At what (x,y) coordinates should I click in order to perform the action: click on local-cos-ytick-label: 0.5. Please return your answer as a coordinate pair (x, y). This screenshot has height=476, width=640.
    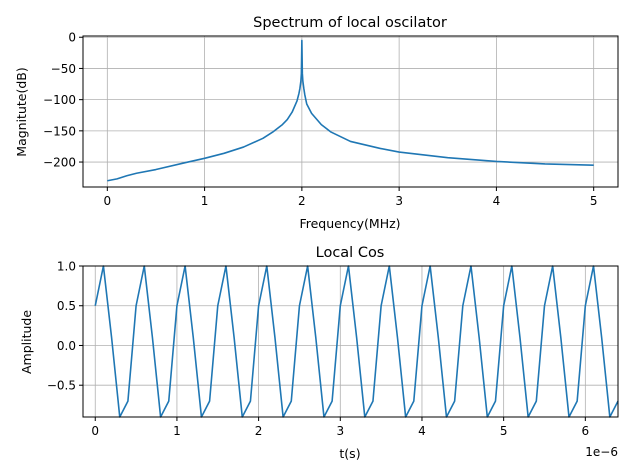
    Looking at the image, I should click on (66, 306).